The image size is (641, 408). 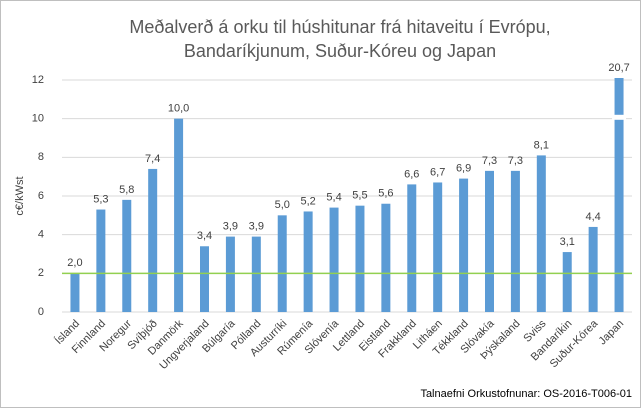 I want to click on value-label: 5,2, so click(x=307, y=201).